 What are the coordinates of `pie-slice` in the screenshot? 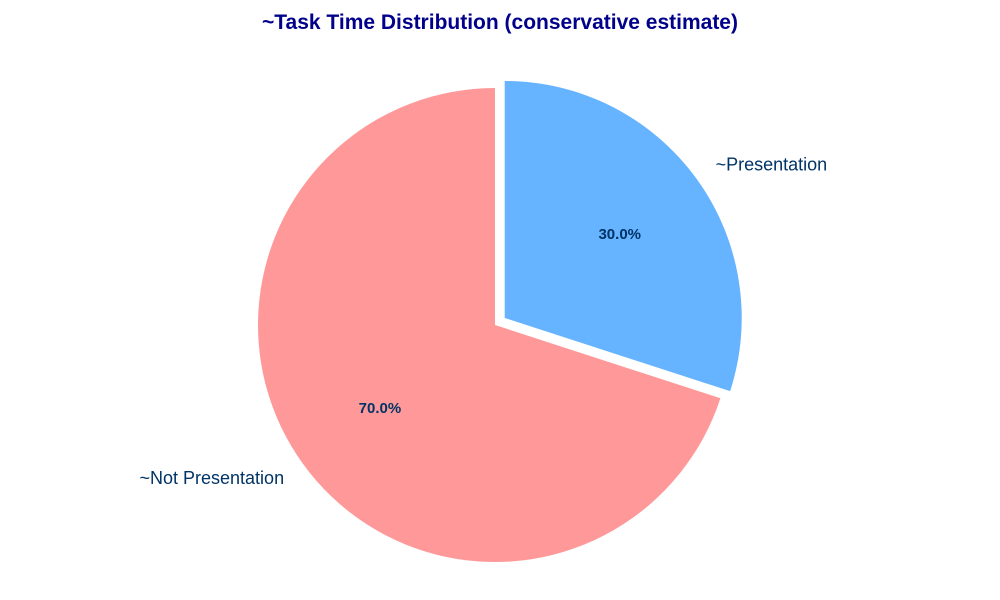 It's located at (623, 236).